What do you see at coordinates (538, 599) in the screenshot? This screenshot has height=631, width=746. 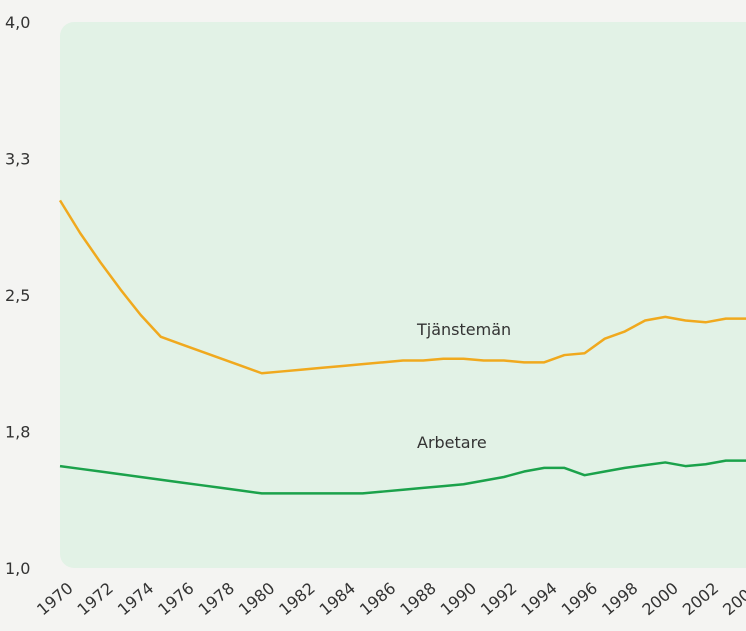 I see `x-tick-label: 1994` at bounding box center [538, 599].